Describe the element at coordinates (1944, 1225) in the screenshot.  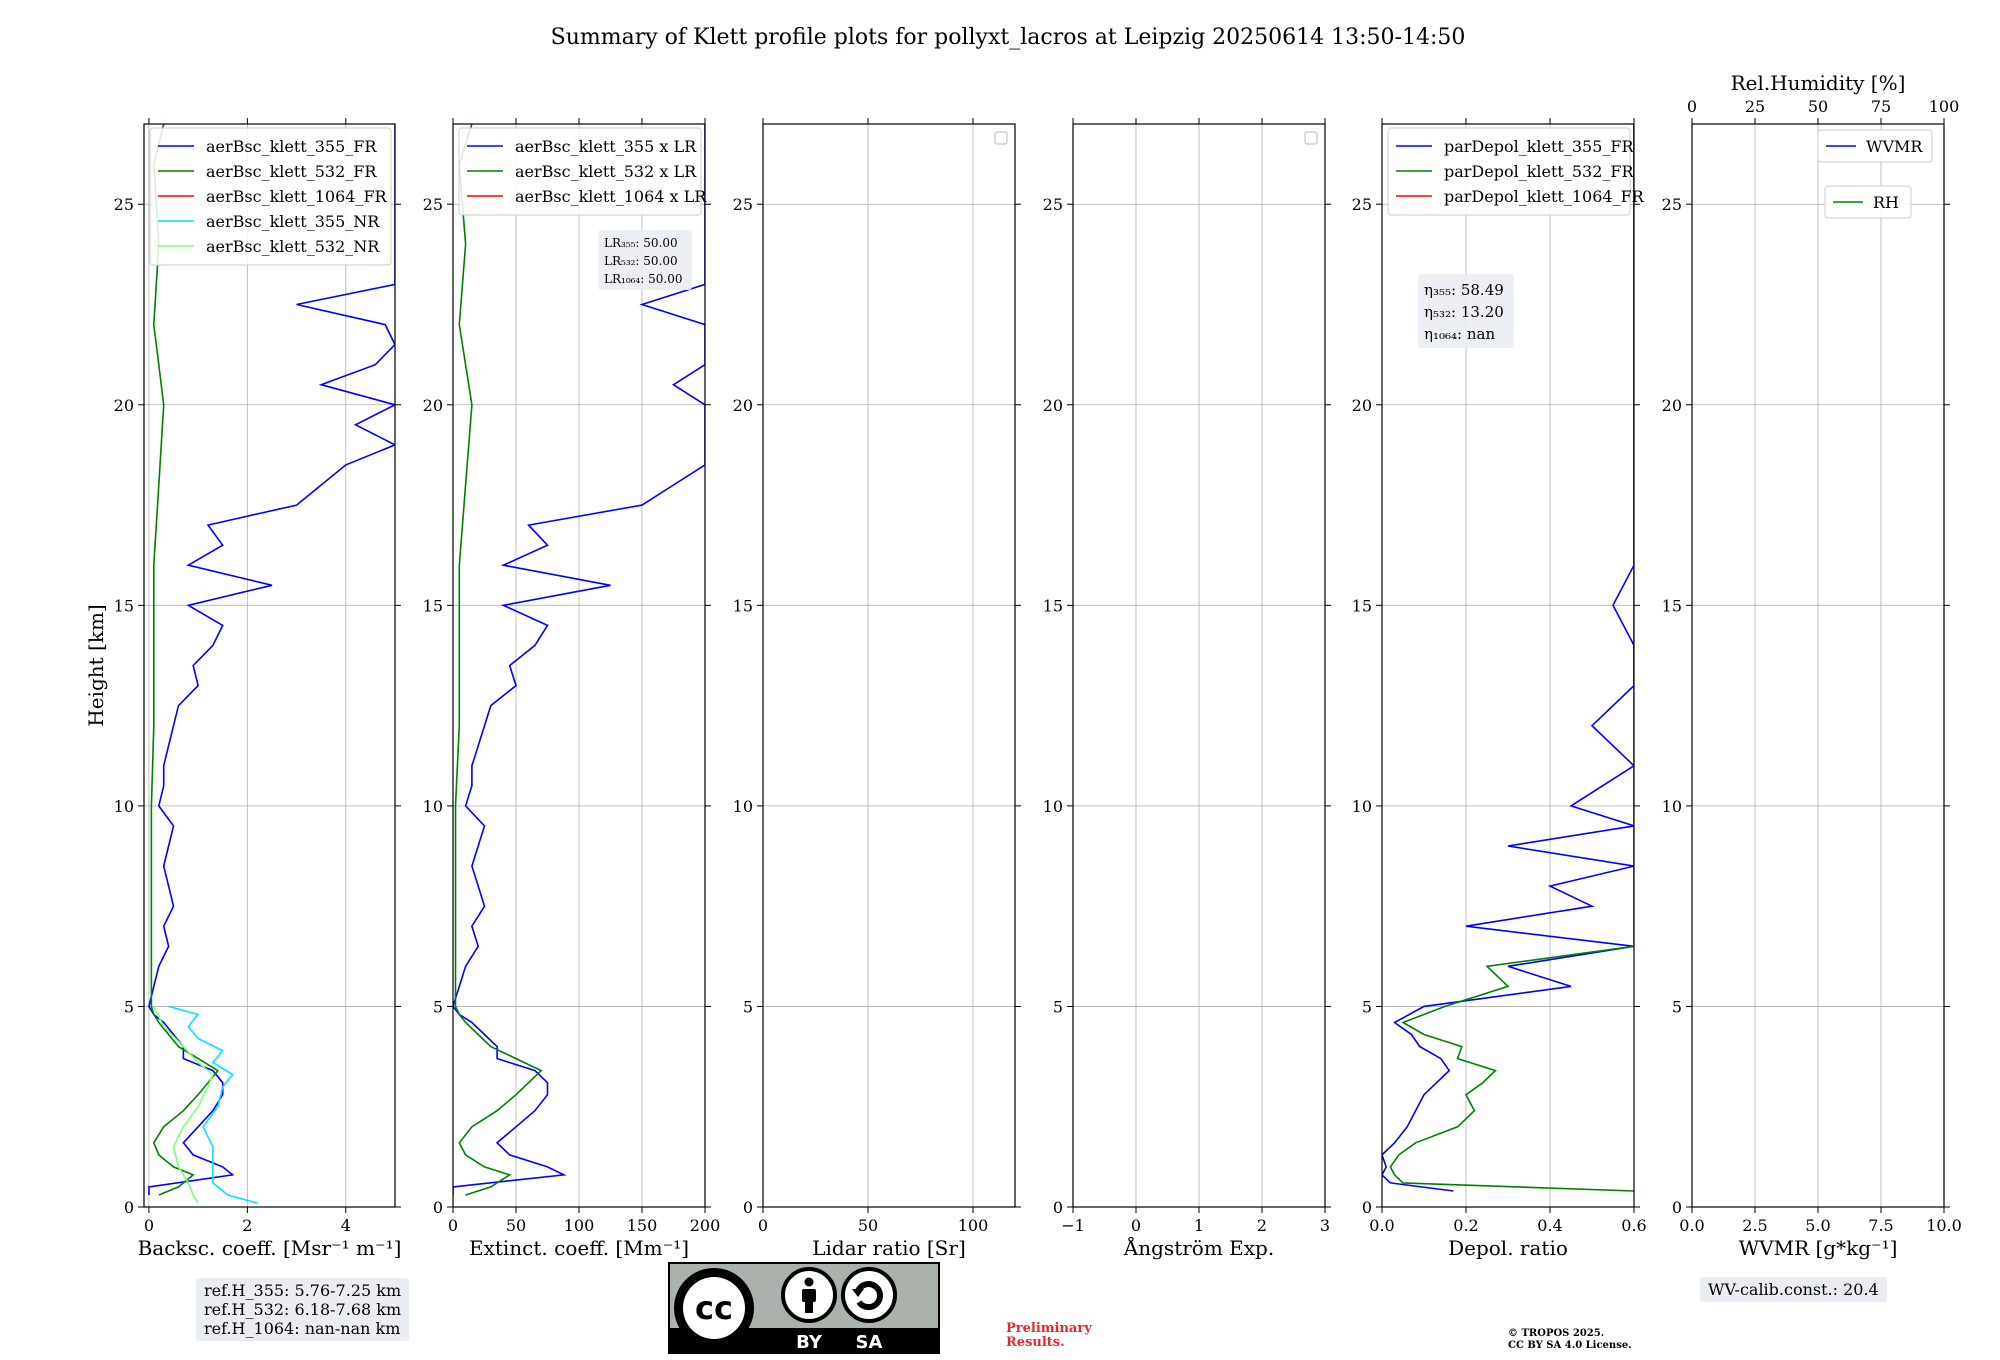
I see `x-tick-label: 10.0` at that location.